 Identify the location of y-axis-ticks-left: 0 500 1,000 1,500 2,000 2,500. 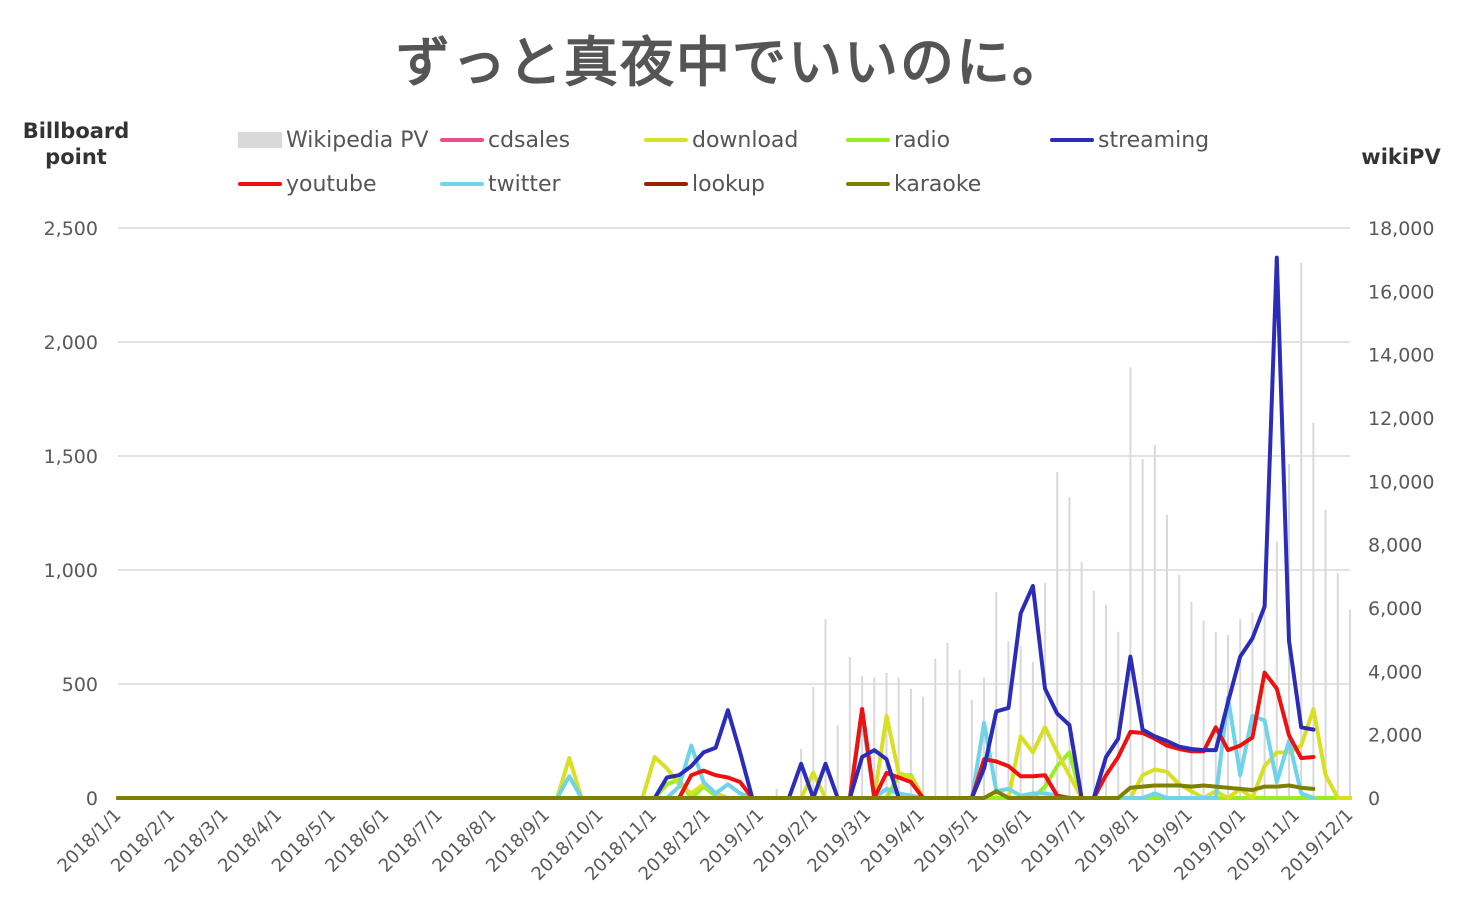
(71, 514).